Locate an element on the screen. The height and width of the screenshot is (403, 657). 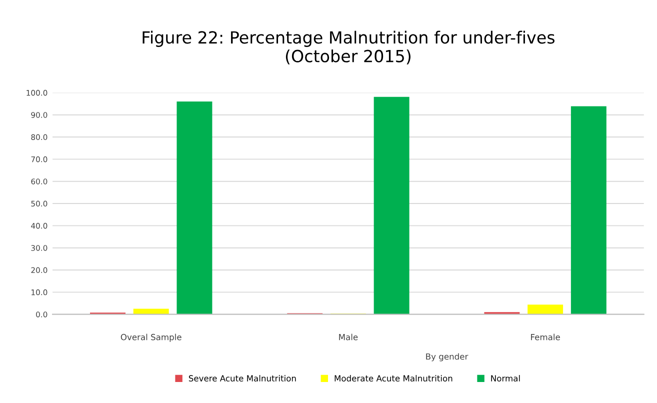
legend-label: Normal is located at coordinates (505, 378).